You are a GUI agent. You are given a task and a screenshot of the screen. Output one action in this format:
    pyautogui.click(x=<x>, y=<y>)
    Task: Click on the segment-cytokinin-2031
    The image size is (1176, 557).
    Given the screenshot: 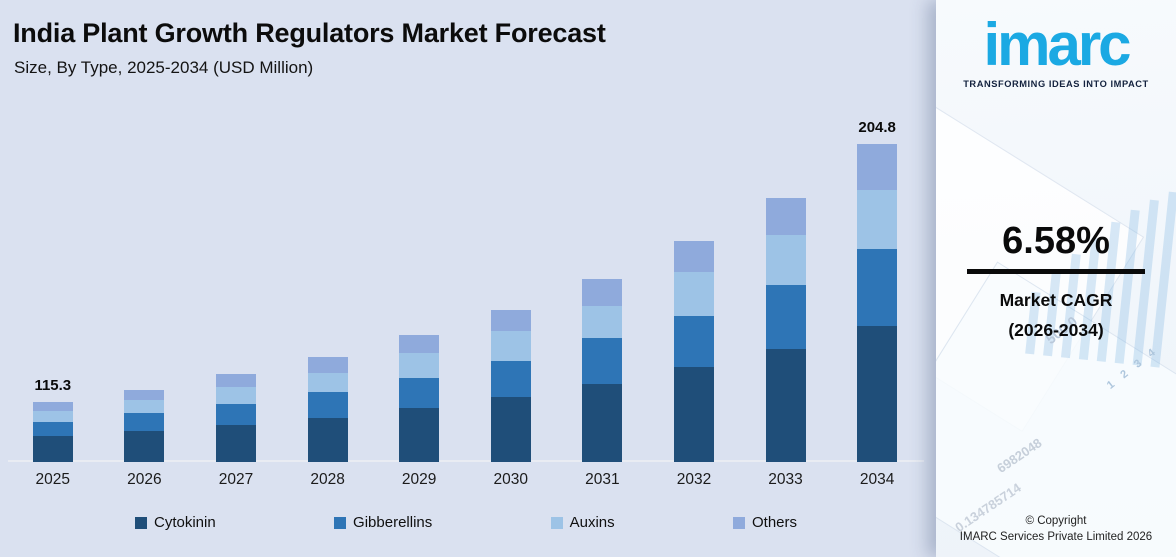 What is the action you would take?
    pyautogui.click(x=602, y=423)
    